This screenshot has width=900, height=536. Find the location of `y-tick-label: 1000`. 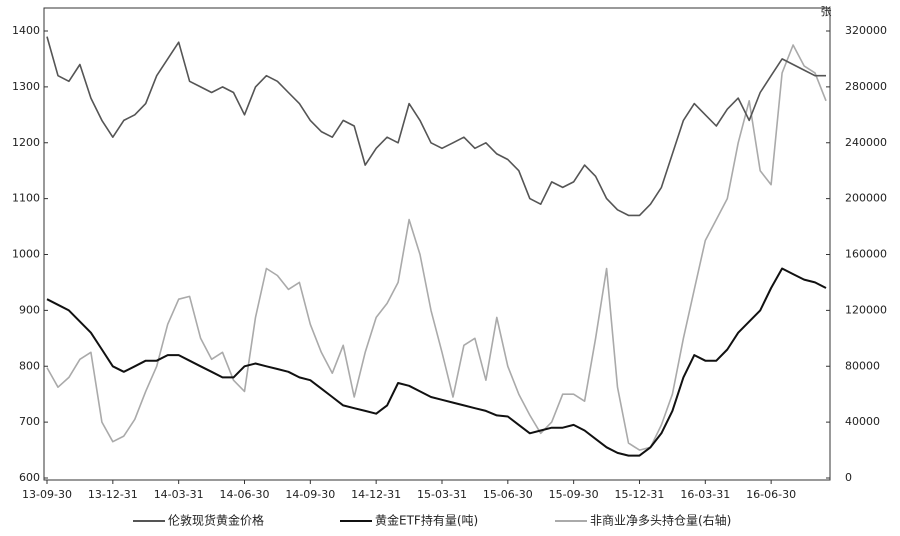

y-tick-label: 1000 is located at coordinates (26, 254).